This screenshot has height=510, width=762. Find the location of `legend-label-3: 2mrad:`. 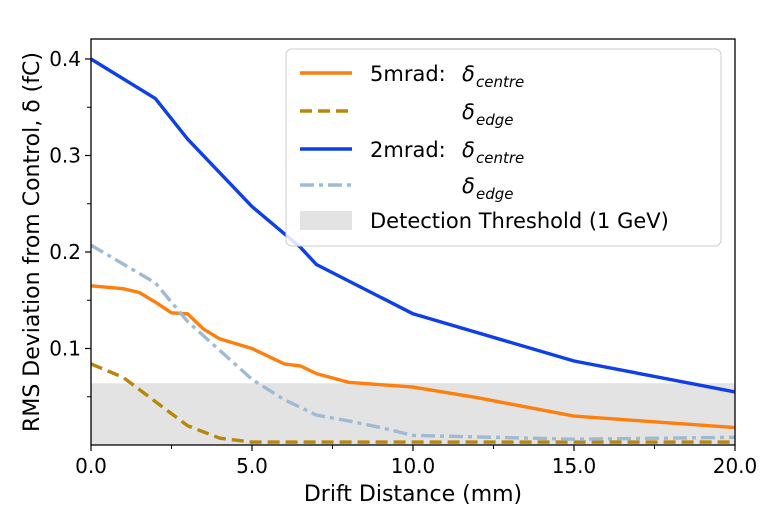

legend-label-3: 2mrad: is located at coordinates (408, 150).